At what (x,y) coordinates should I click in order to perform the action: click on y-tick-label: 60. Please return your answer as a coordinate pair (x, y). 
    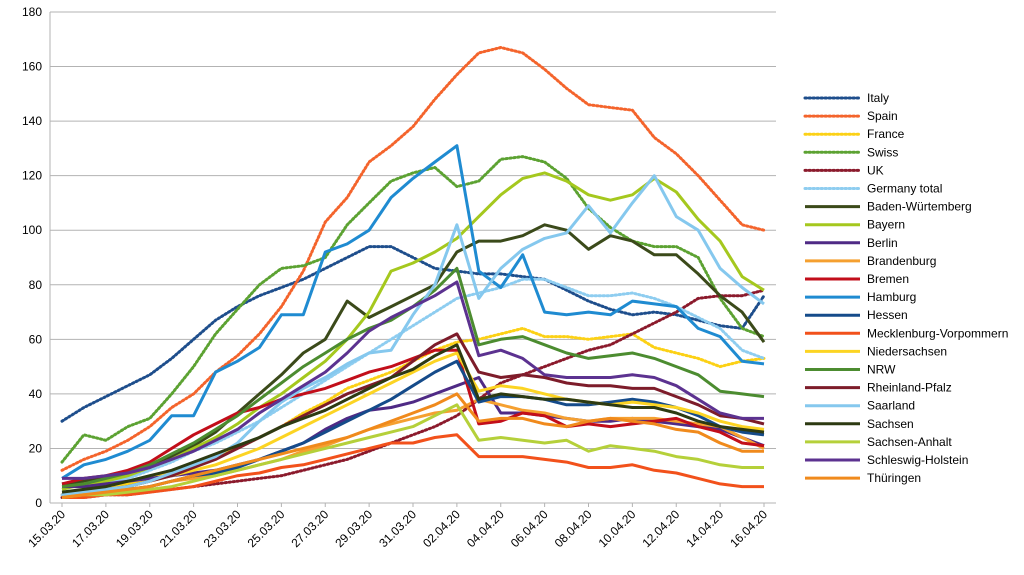
    Looking at the image, I should click on (36, 339).